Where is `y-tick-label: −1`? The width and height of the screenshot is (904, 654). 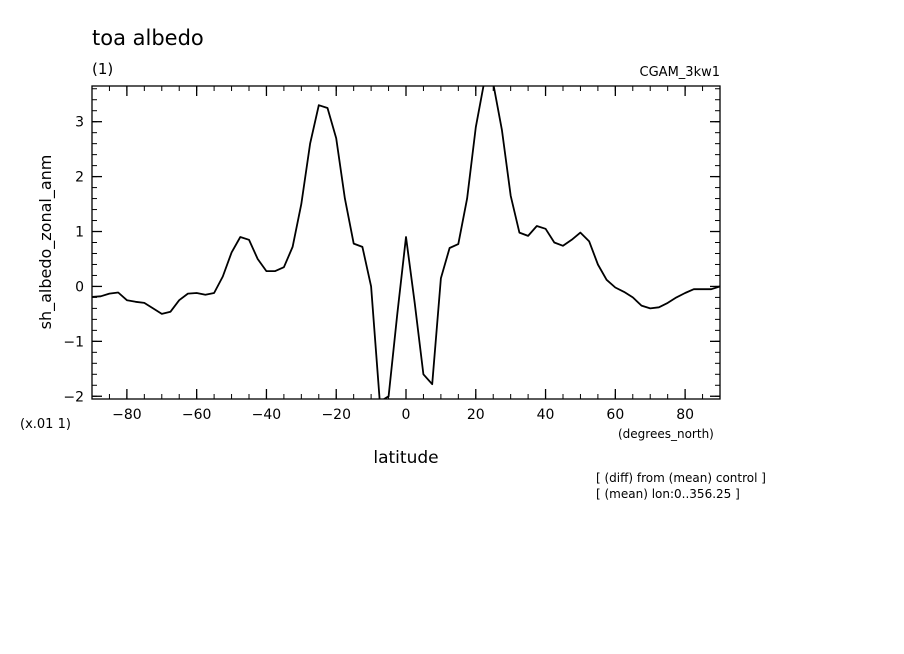 y-tick-label: −1 is located at coordinates (73, 342).